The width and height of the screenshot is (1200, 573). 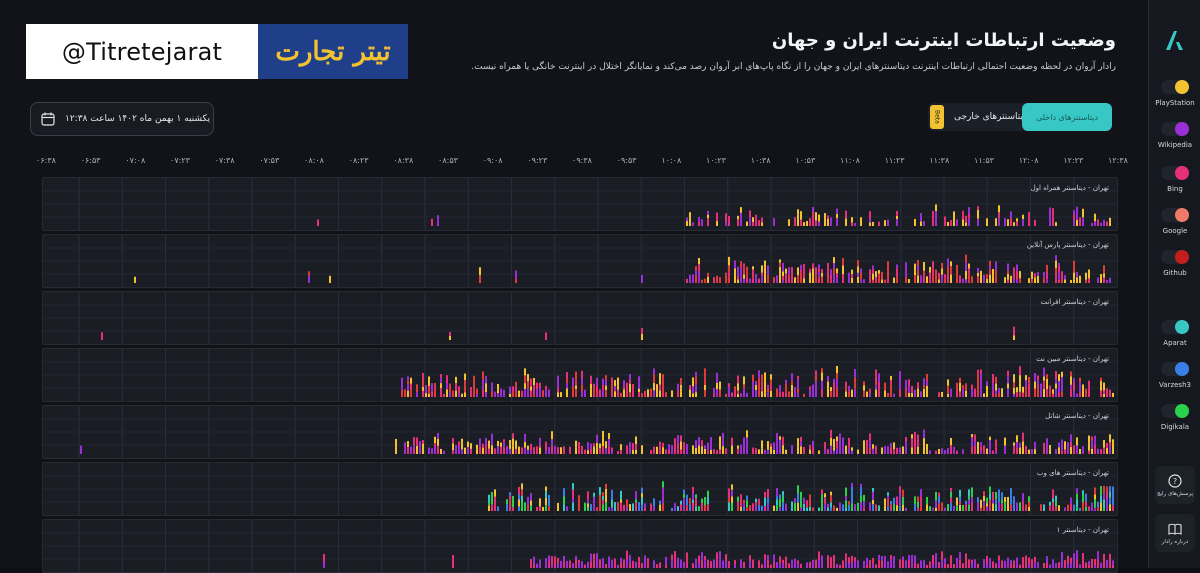 What do you see at coordinates (850, 160) in the screenshot?
I see `time-tick: ۱۱:۰۸` at bounding box center [850, 160].